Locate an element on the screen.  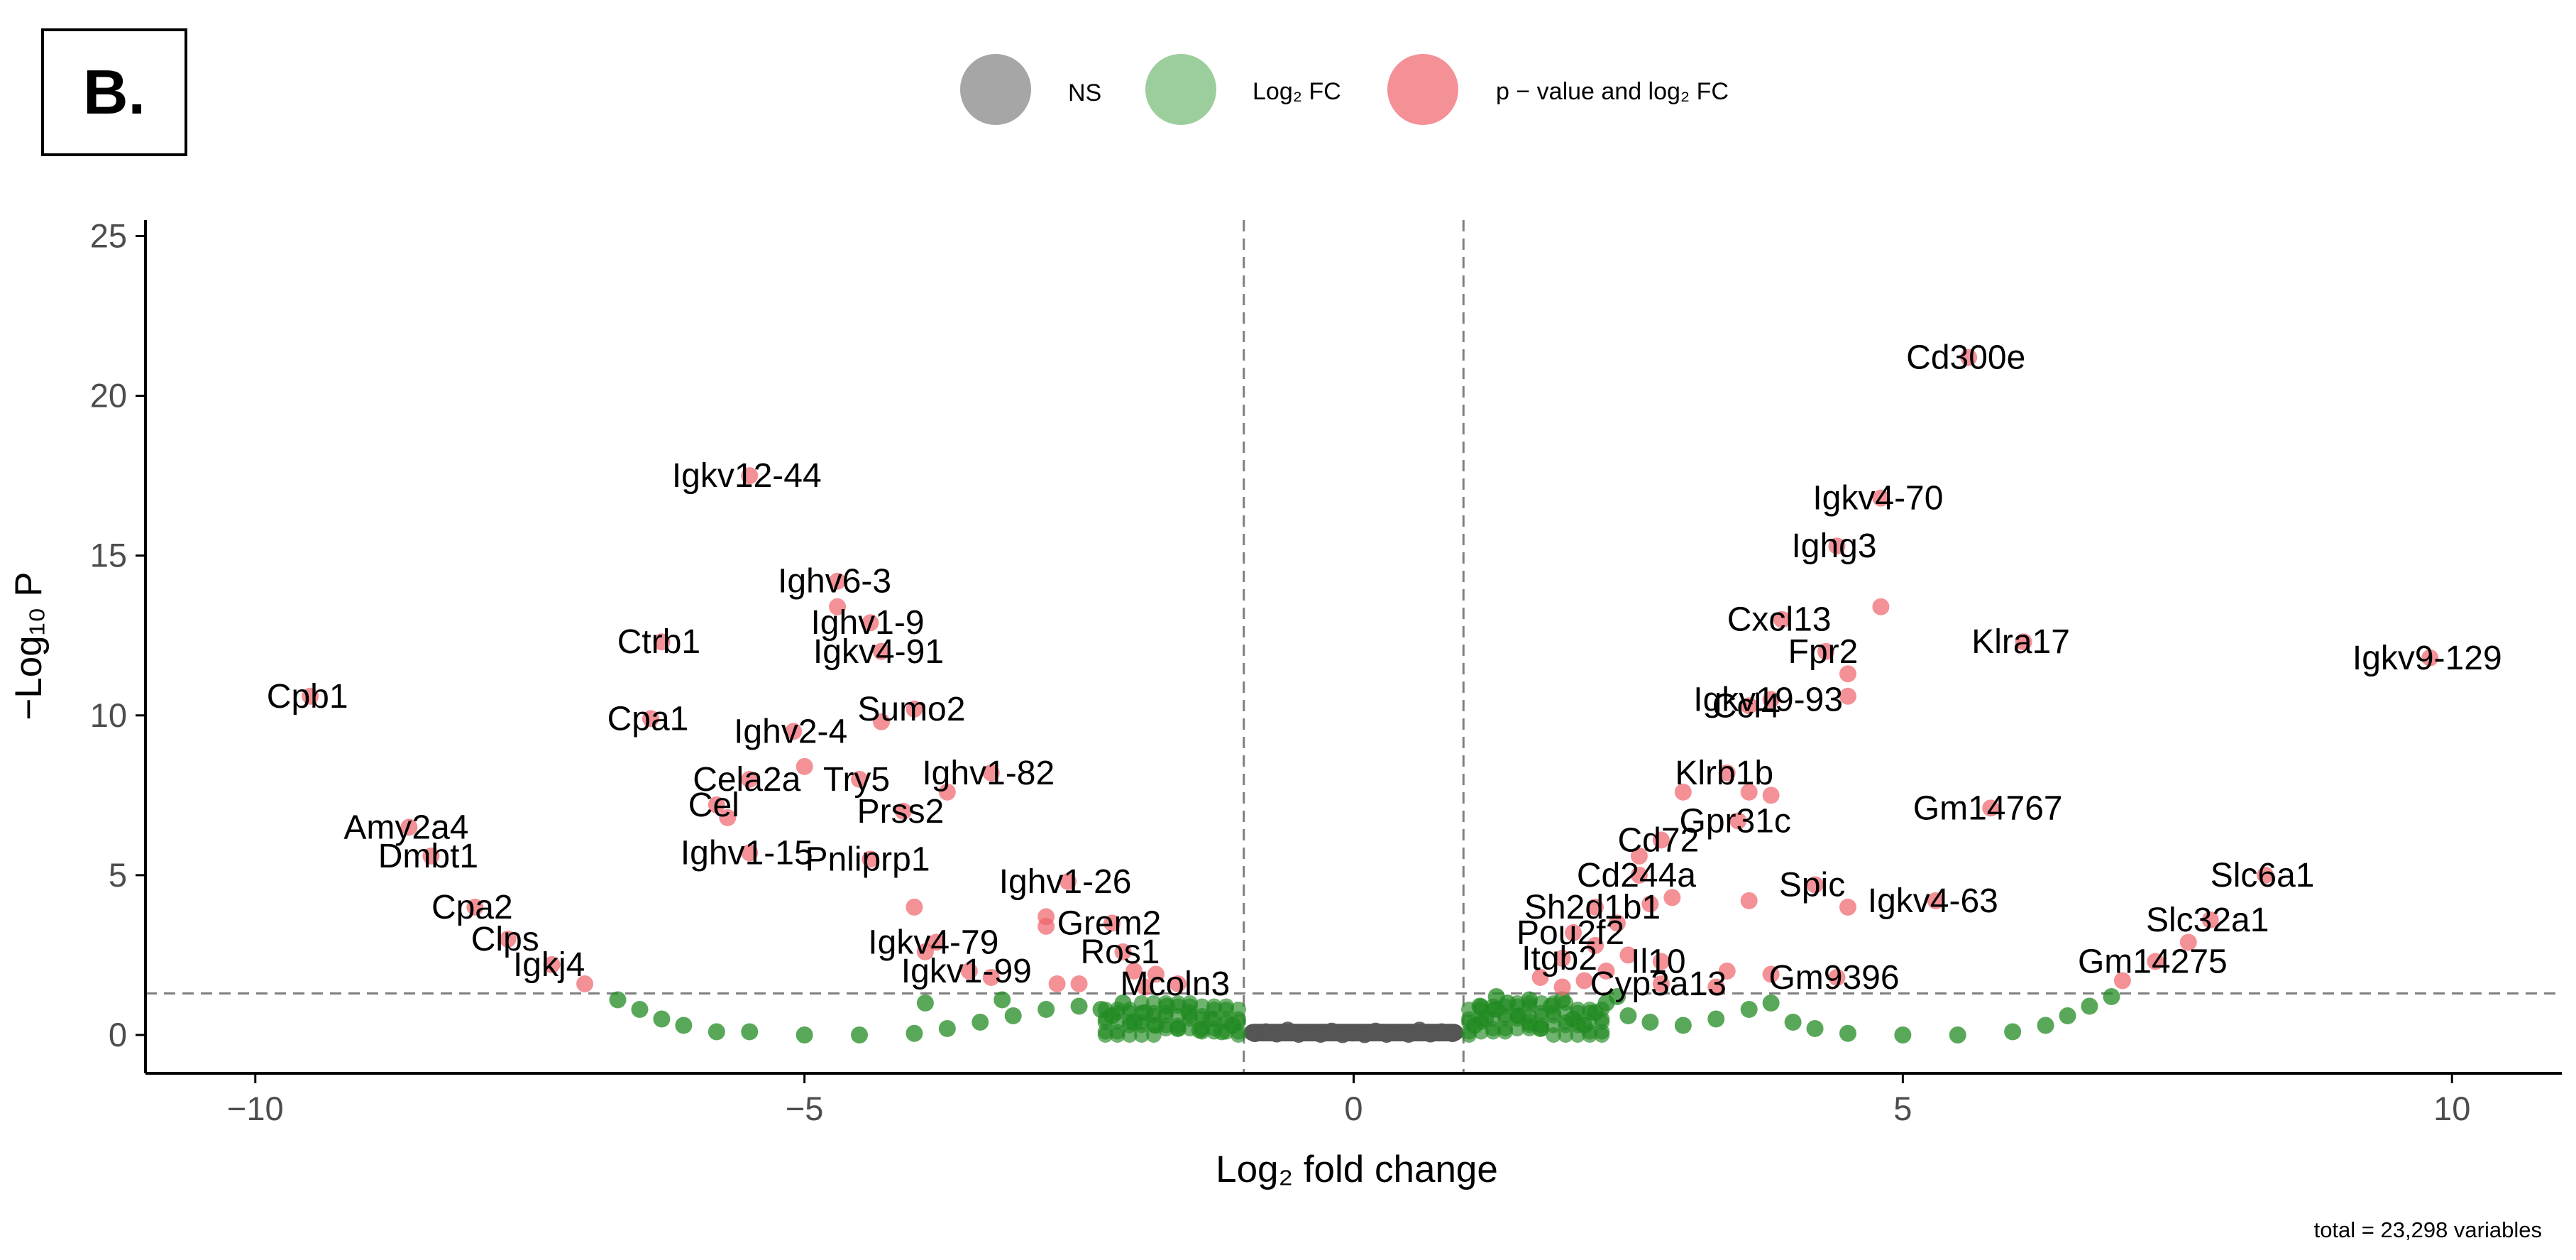
gene-label: Cel is located at coordinates (713, 806).